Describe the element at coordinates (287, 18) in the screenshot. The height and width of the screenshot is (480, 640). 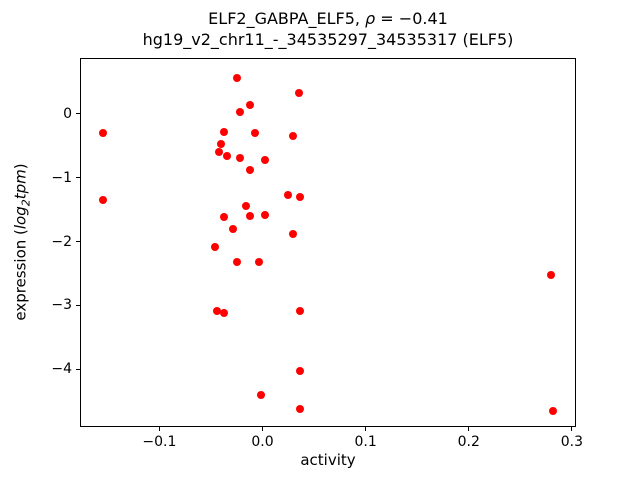
I see `title-prefix: ELF2_GABPA_ELF5,` at that location.